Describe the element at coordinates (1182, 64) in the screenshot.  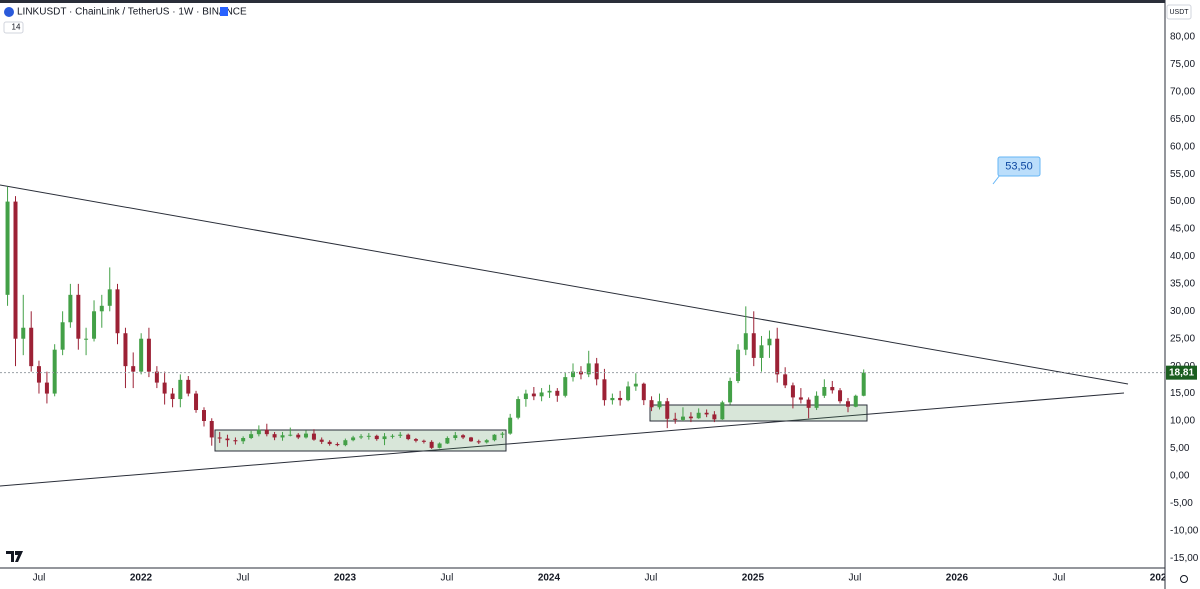
I see `y-tick-label: 75,00` at that location.